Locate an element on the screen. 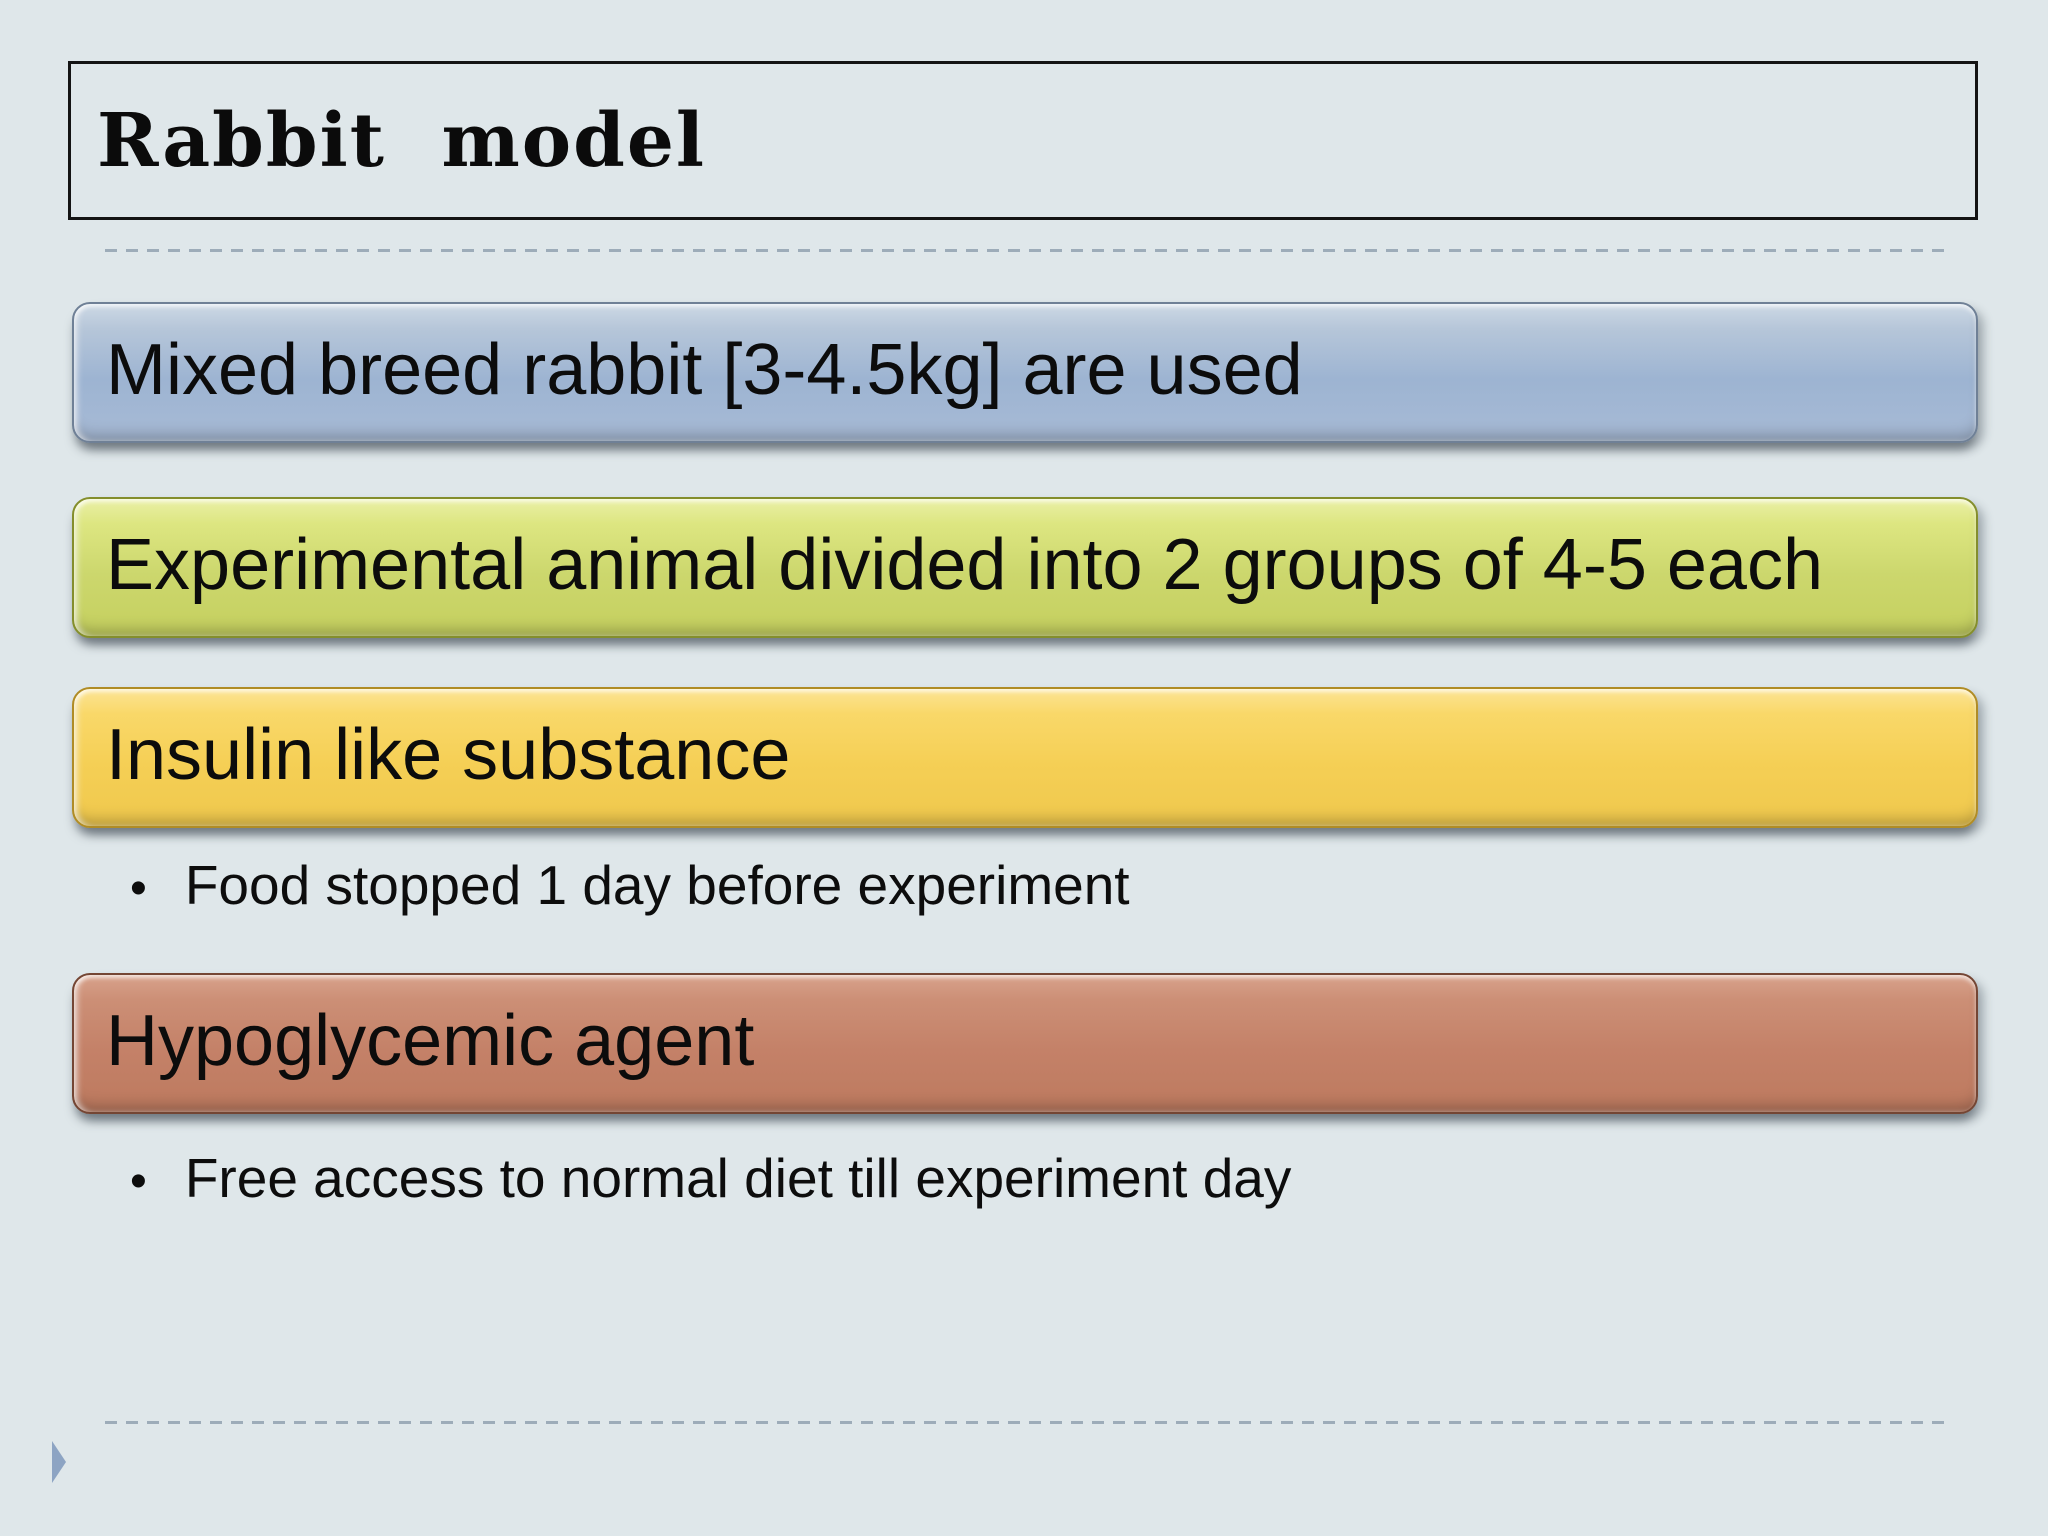 This screenshot has height=1536, width=2048. bar-label: Hypoglycemic agent is located at coordinates (430, 1040).